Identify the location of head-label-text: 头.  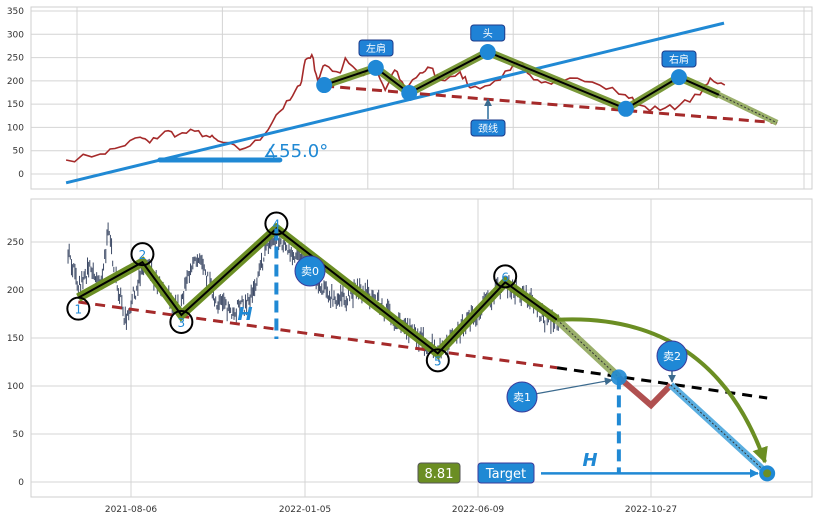
(488, 34).